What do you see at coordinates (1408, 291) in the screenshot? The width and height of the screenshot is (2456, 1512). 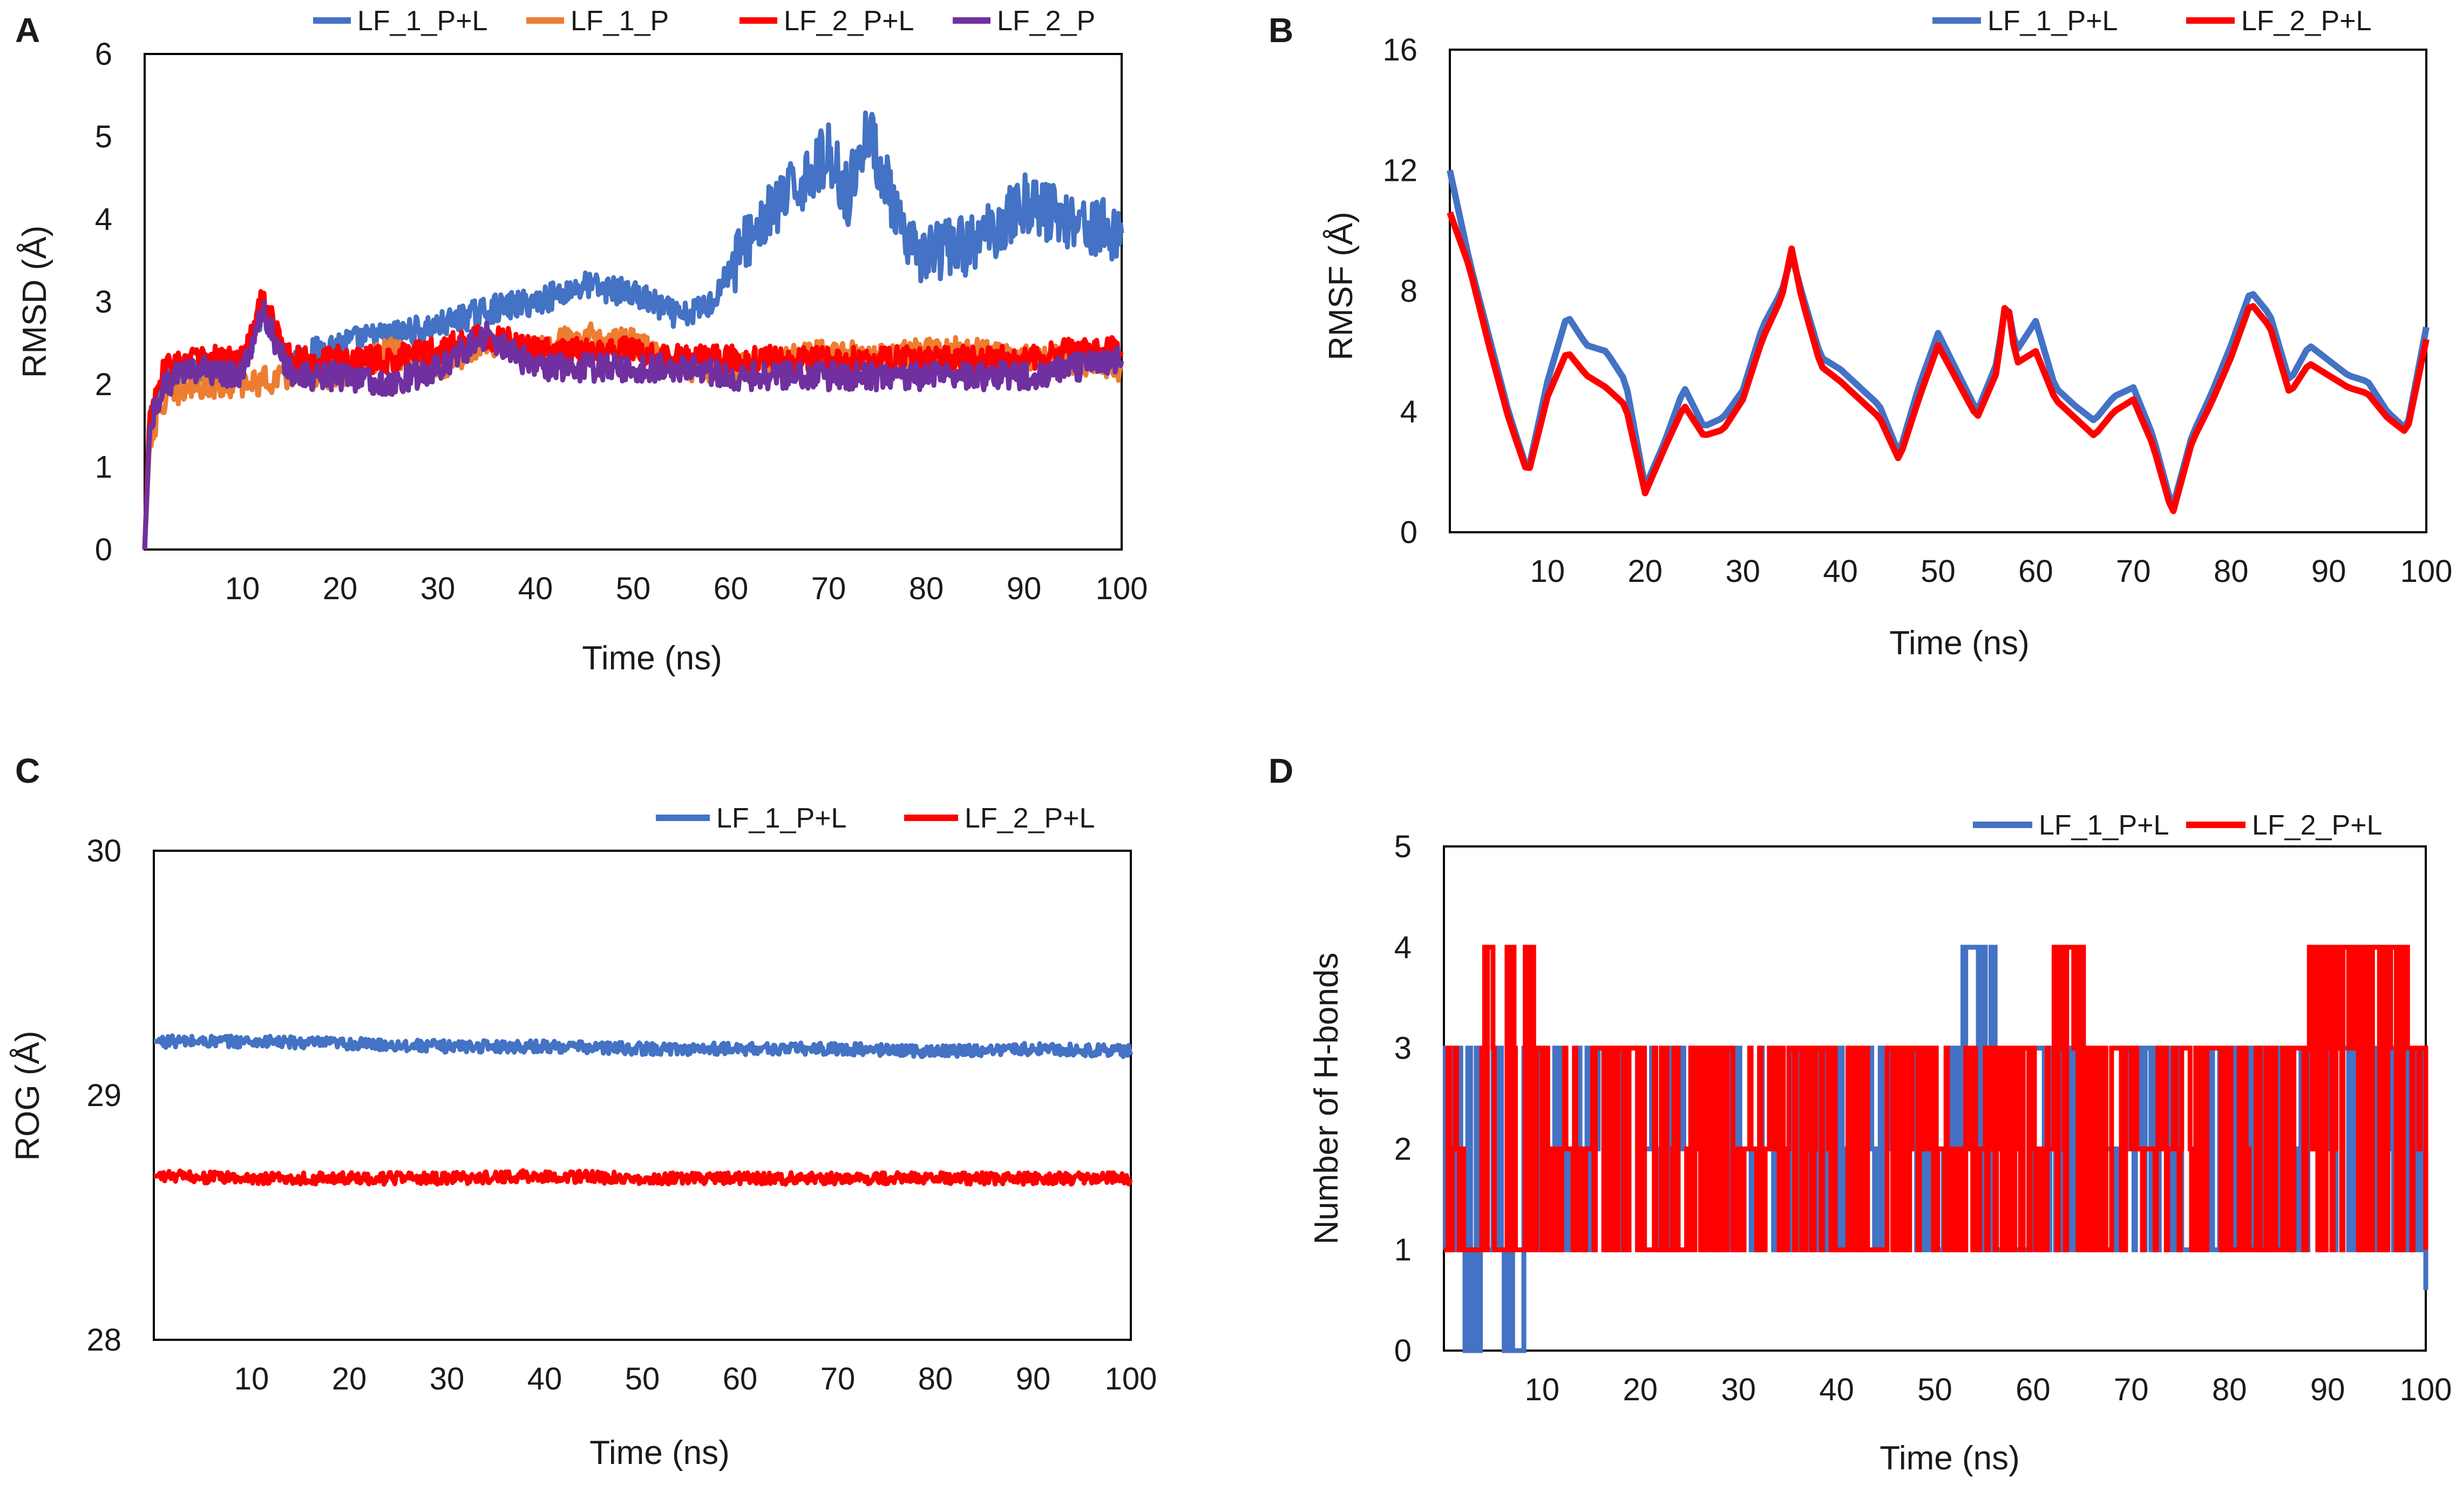 I see `y-tick-label: 8` at bounding box center [1408, 291].